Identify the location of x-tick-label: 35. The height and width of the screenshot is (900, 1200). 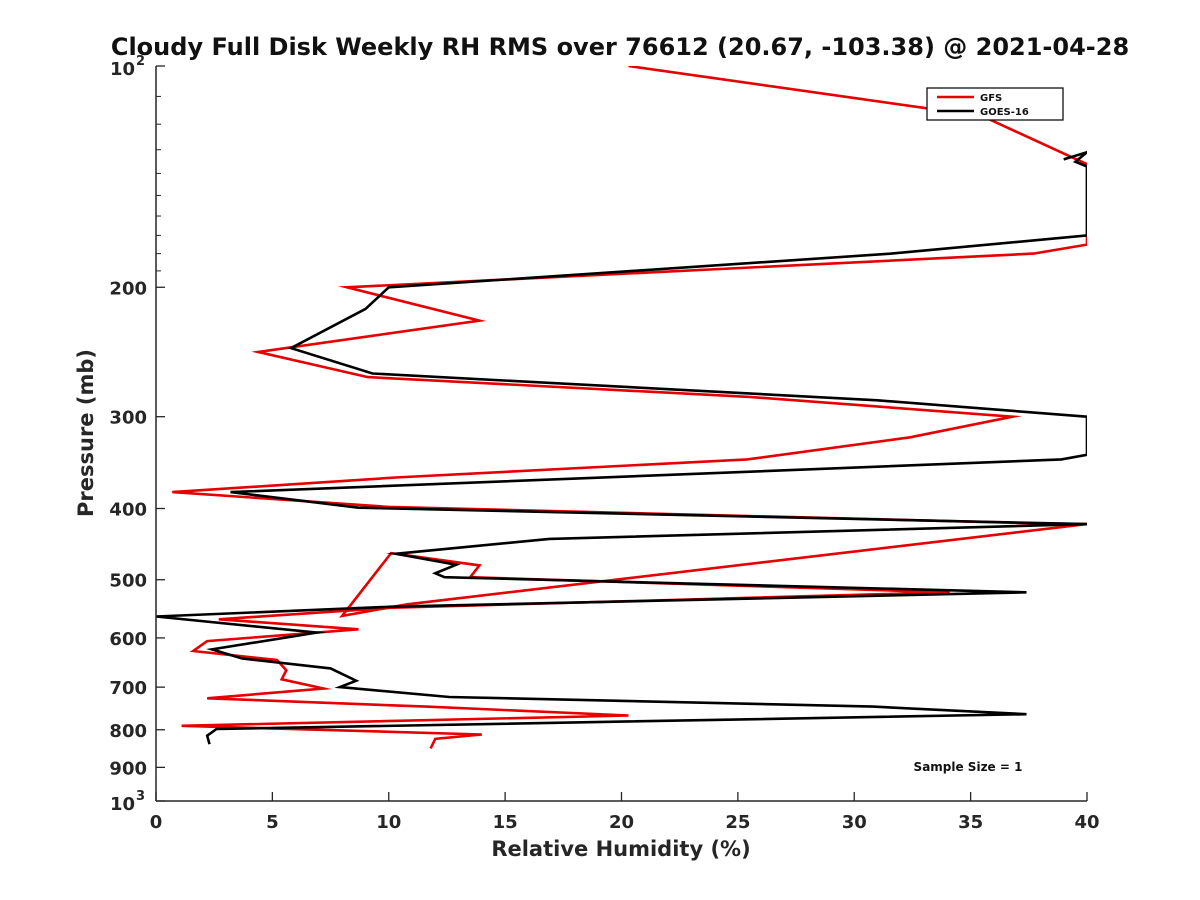
(970, 822).